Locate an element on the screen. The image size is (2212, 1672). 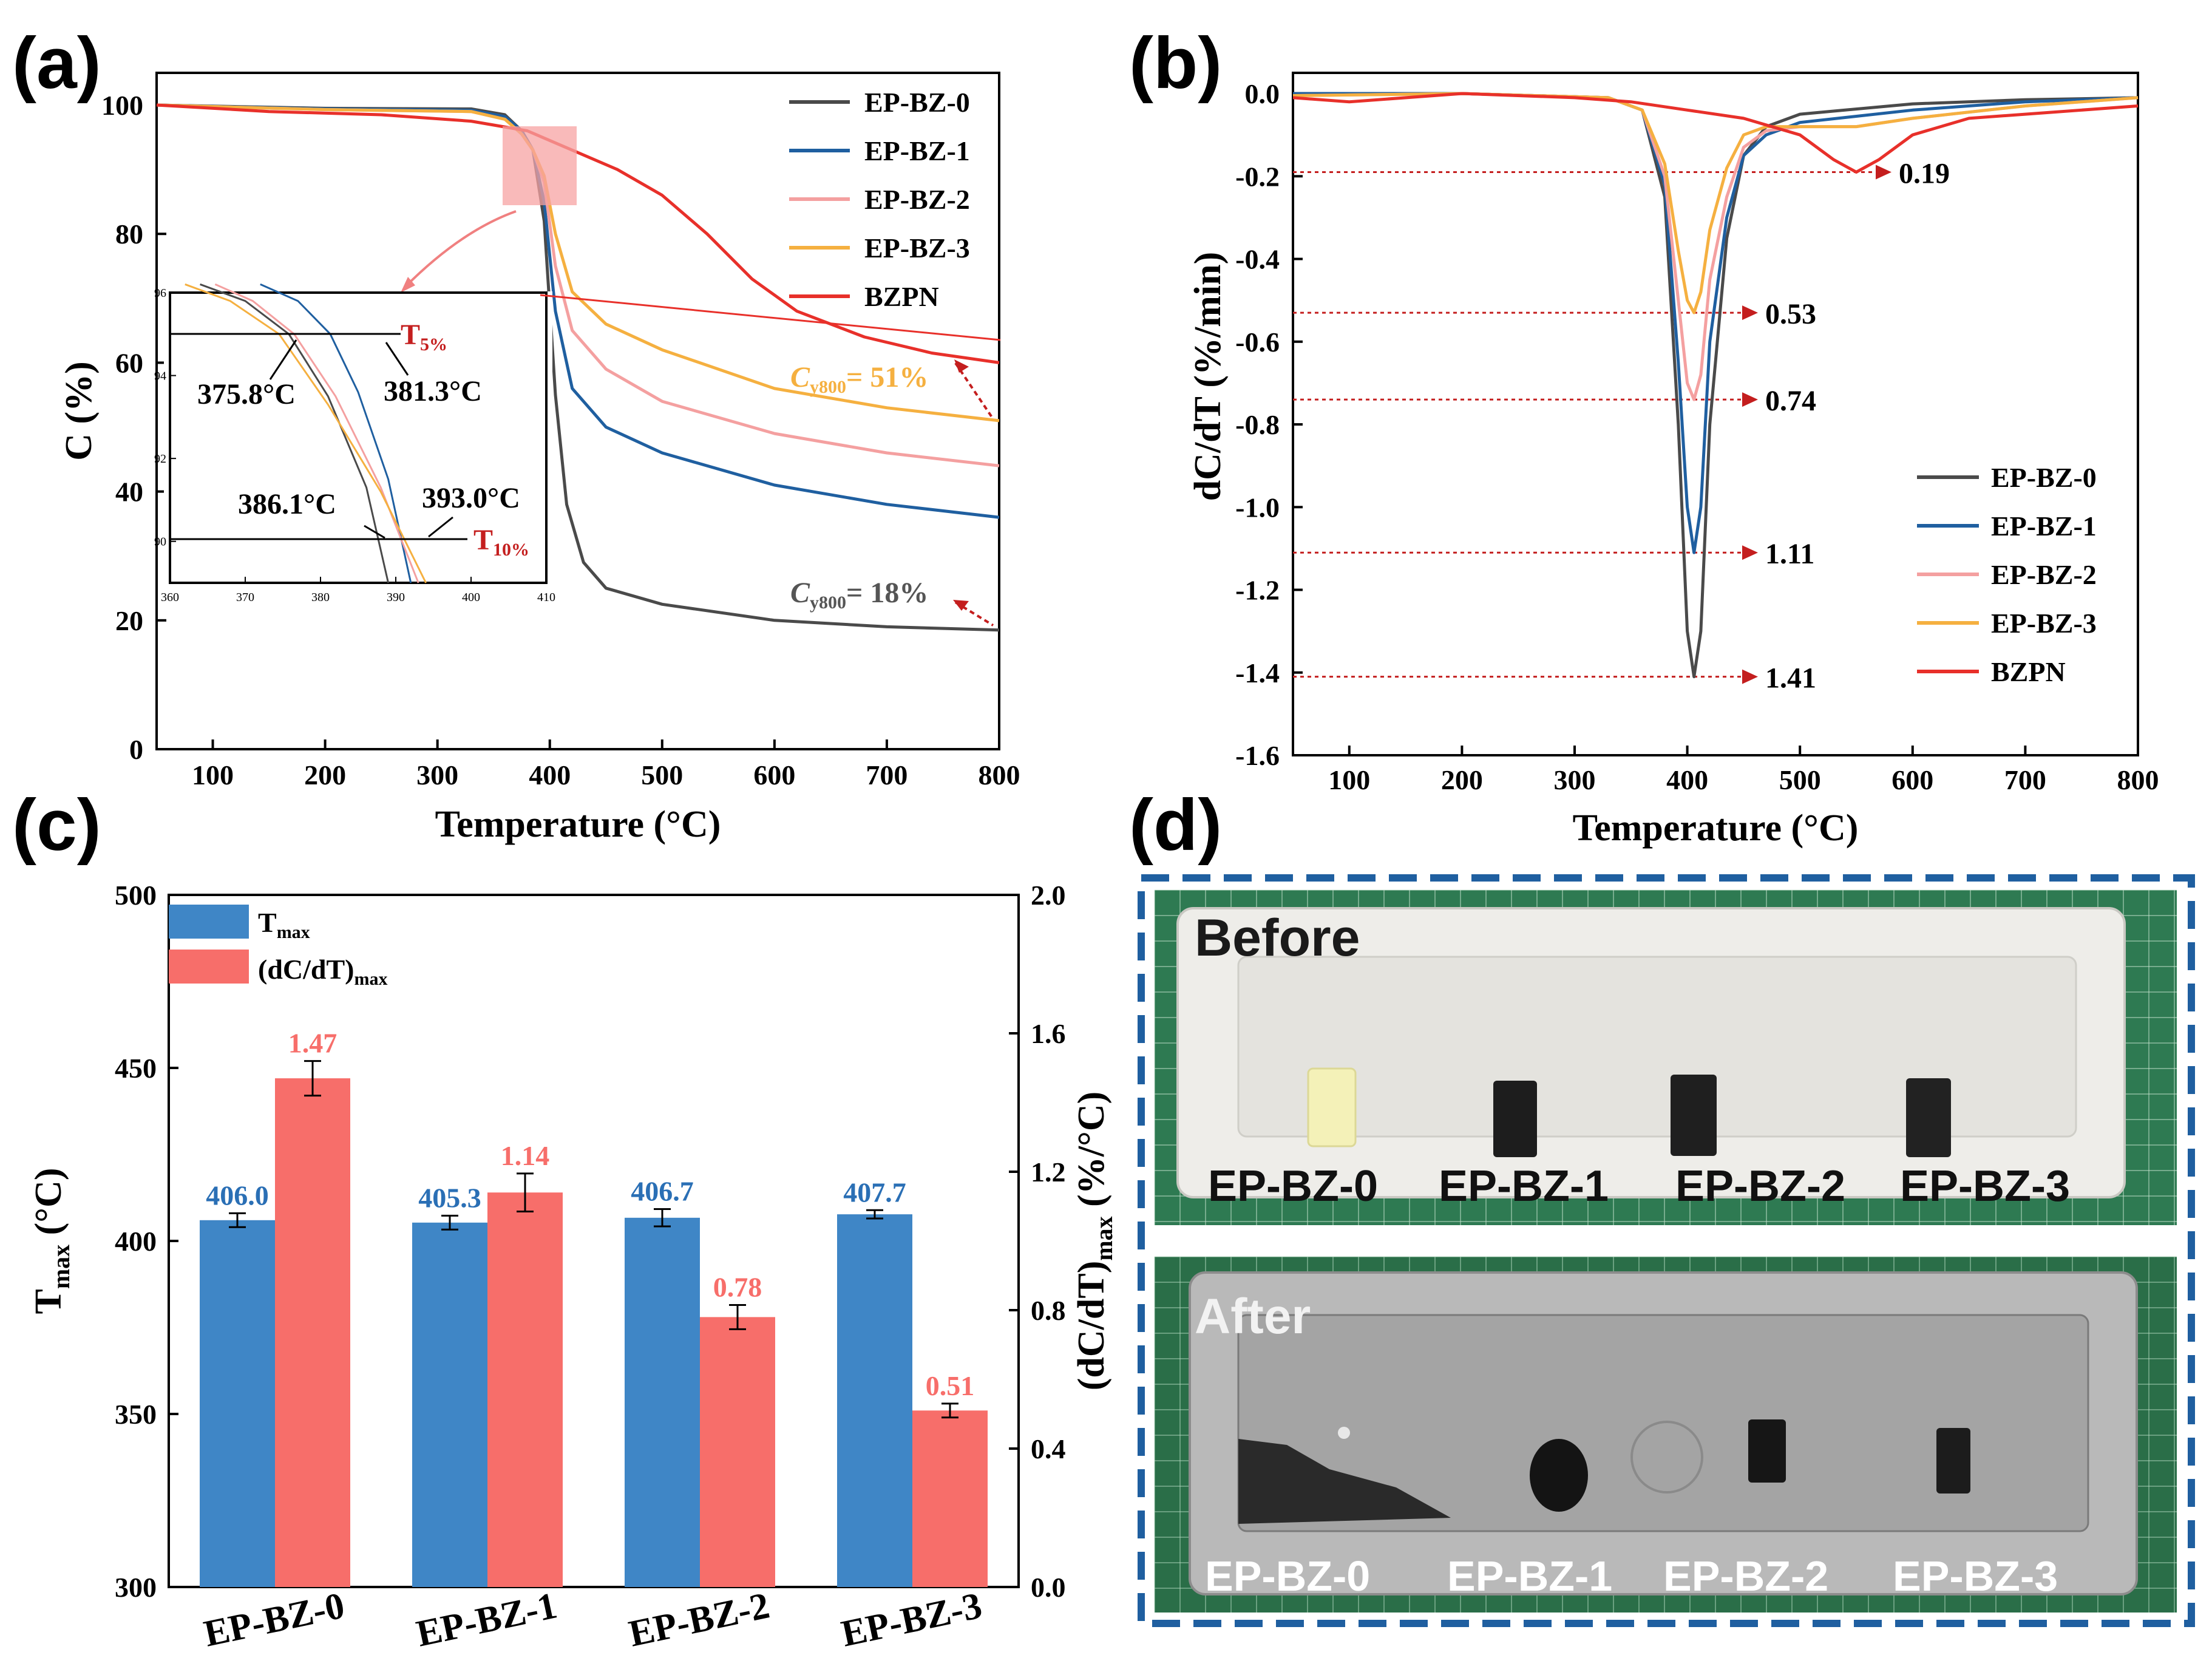
a-xtick-label: 700 is located at coordinates (887, 775).